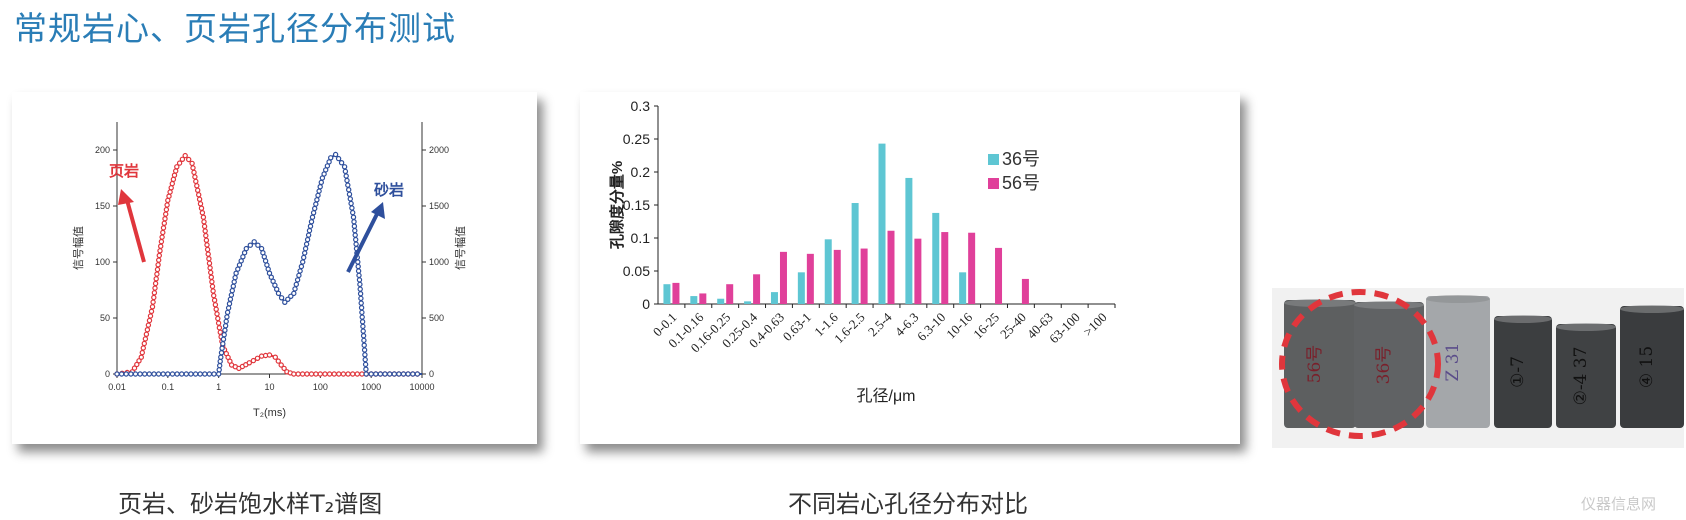 The height and width of the screenshot is (520, 1686). I want to click on arrow-sandstone-head, so click(378, 210).